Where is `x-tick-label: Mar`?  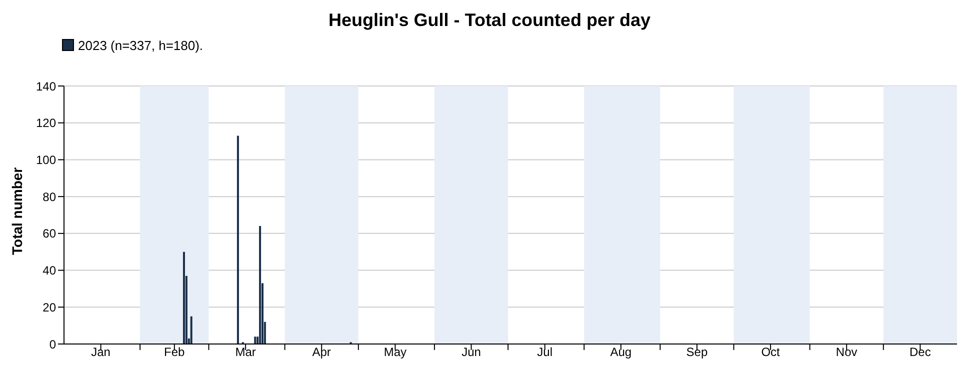
x-tick-label: Mar is located at coordinates (245, 352).